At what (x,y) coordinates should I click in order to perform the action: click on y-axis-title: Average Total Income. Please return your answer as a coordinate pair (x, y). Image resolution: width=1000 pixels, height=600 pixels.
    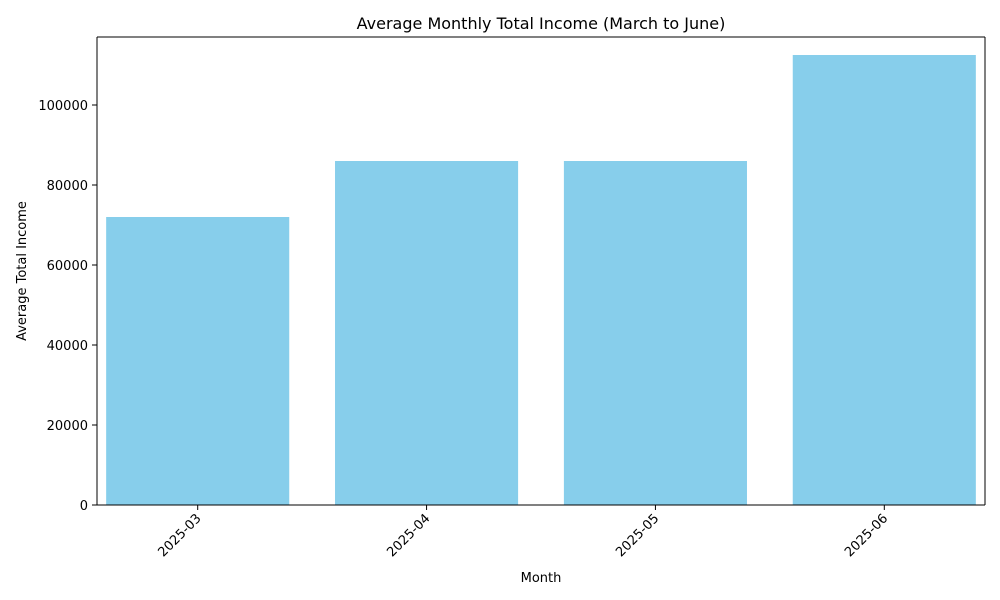
    Looking at the image, I should click on (22, 271).